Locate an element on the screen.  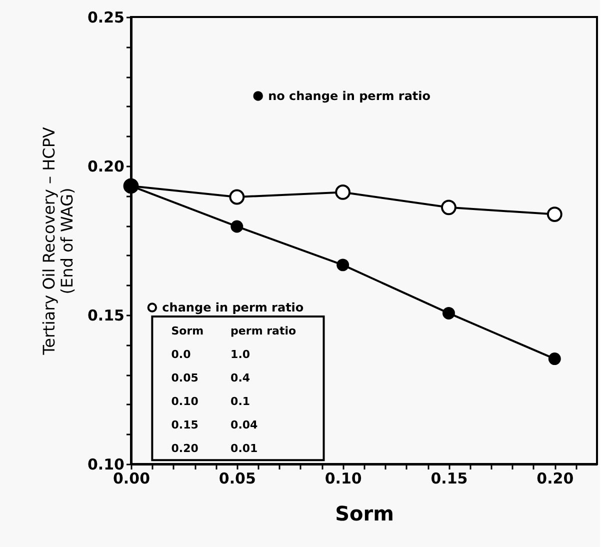
annotation: 0.4 is located at coordinates (240, 377).